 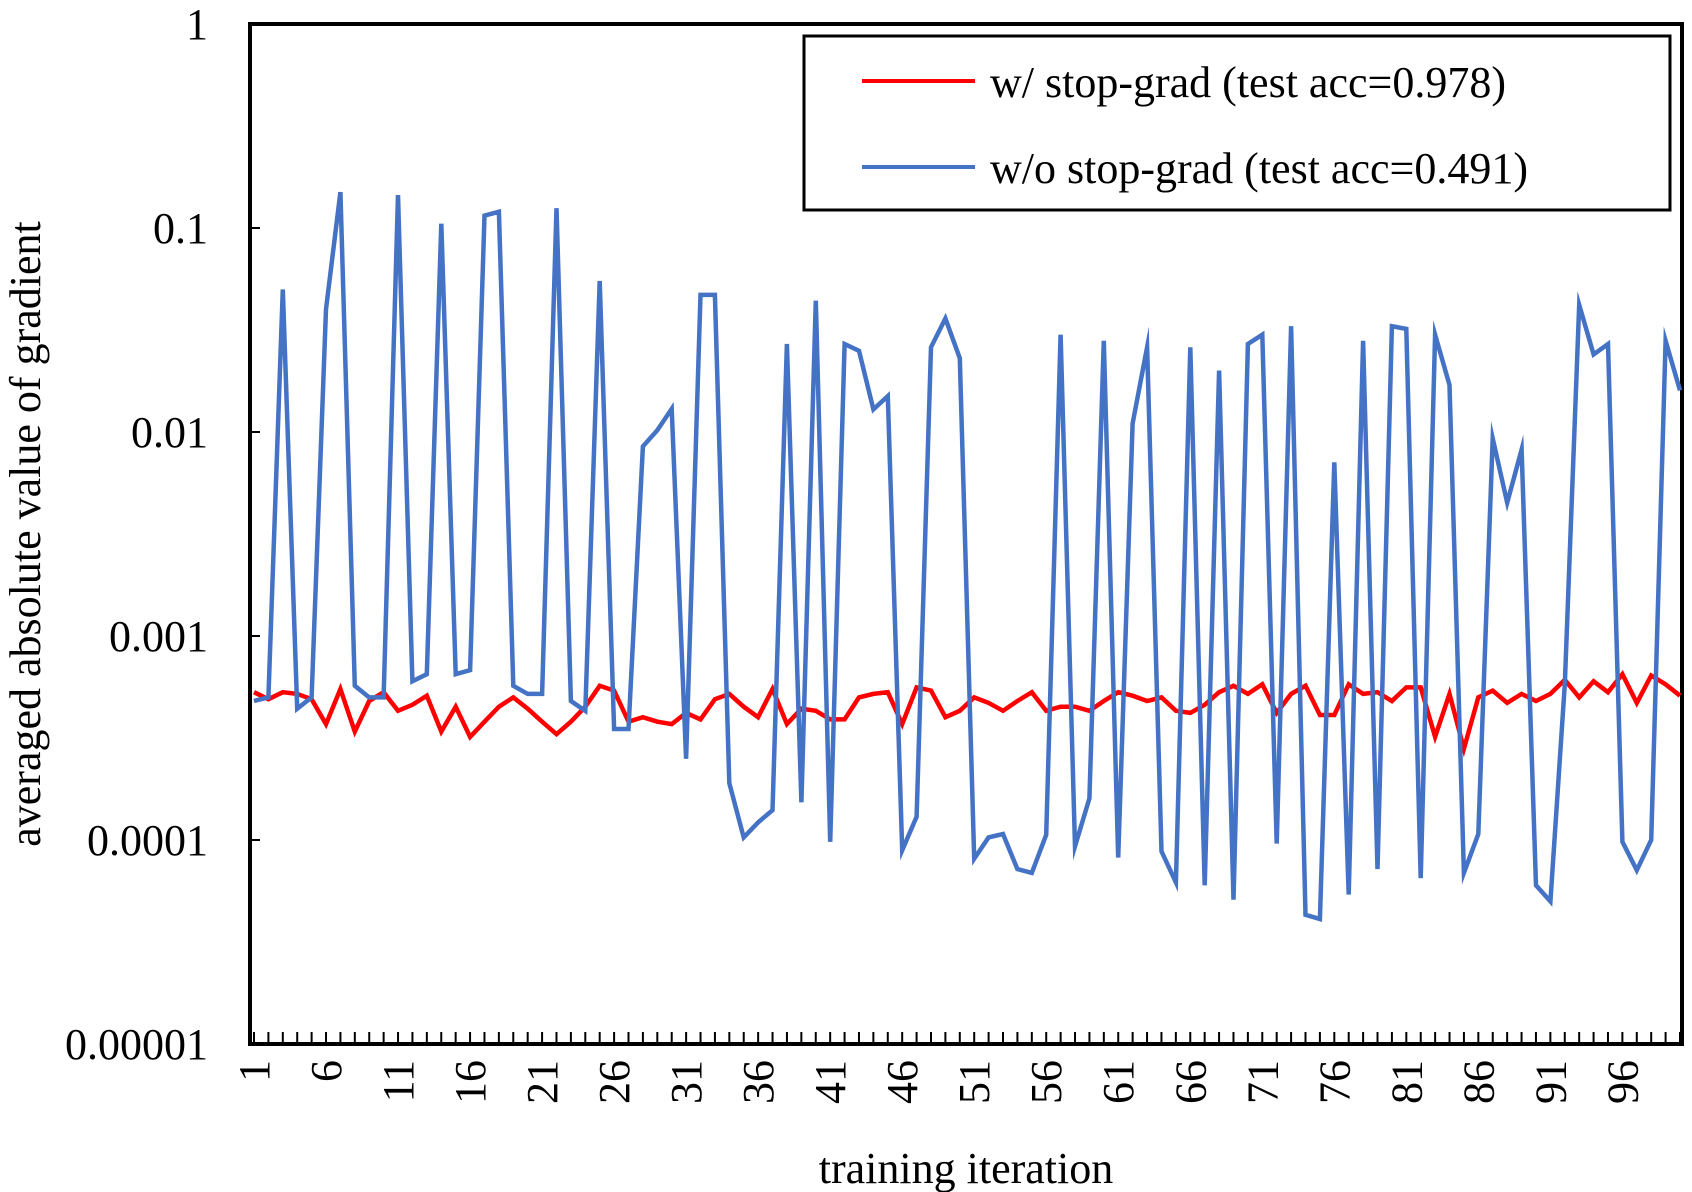 What do you see at coordinates (542, 1082) in the screenshot?
I see `x-tick-label: 21` at bounding box center [542, 1082].